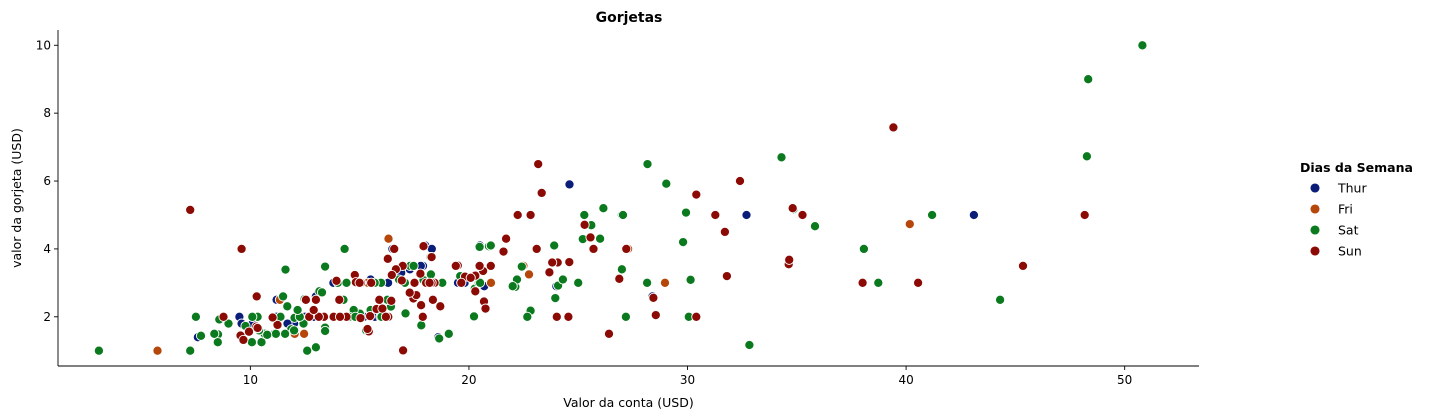 The image size is (1439, 419). I want to click on legend-label-sun: Sun, so click(1350, 251).